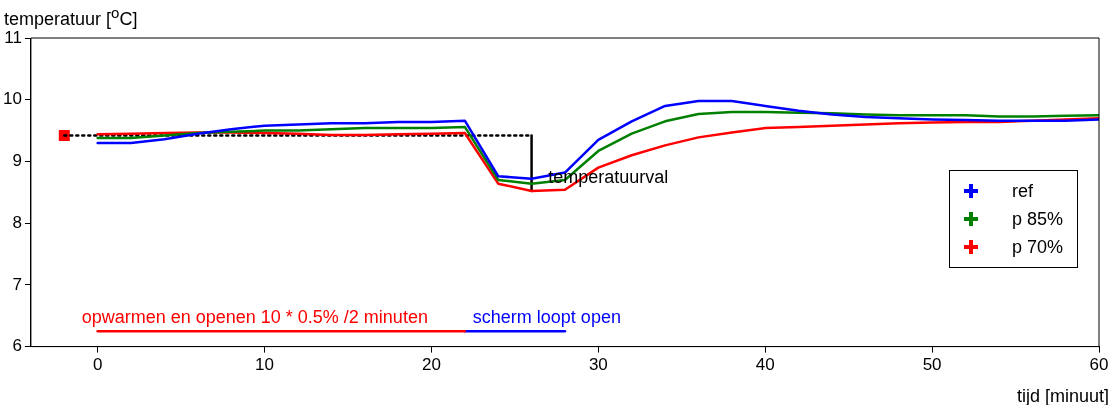 The height and width of the screenshot is (405, 1113). I want to click on y-tick-label: 9, so click(17, 161).